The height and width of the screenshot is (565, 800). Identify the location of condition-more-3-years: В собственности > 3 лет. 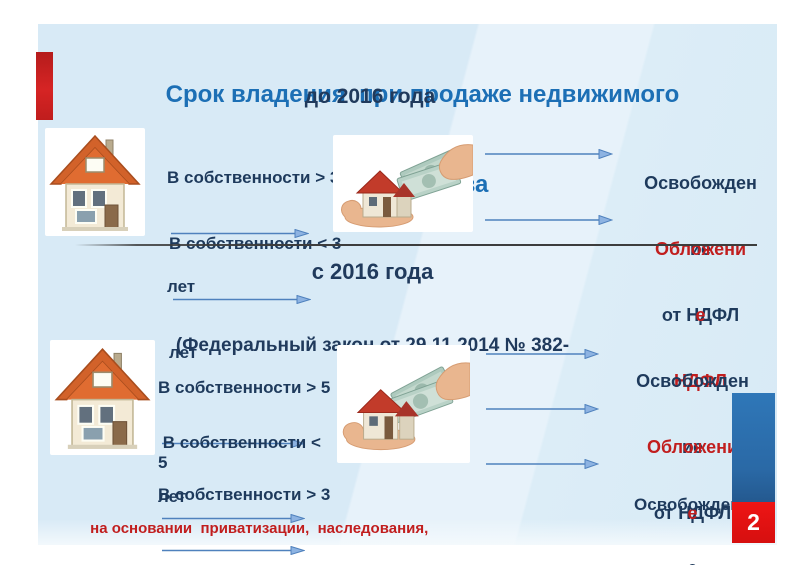
(254, 232).